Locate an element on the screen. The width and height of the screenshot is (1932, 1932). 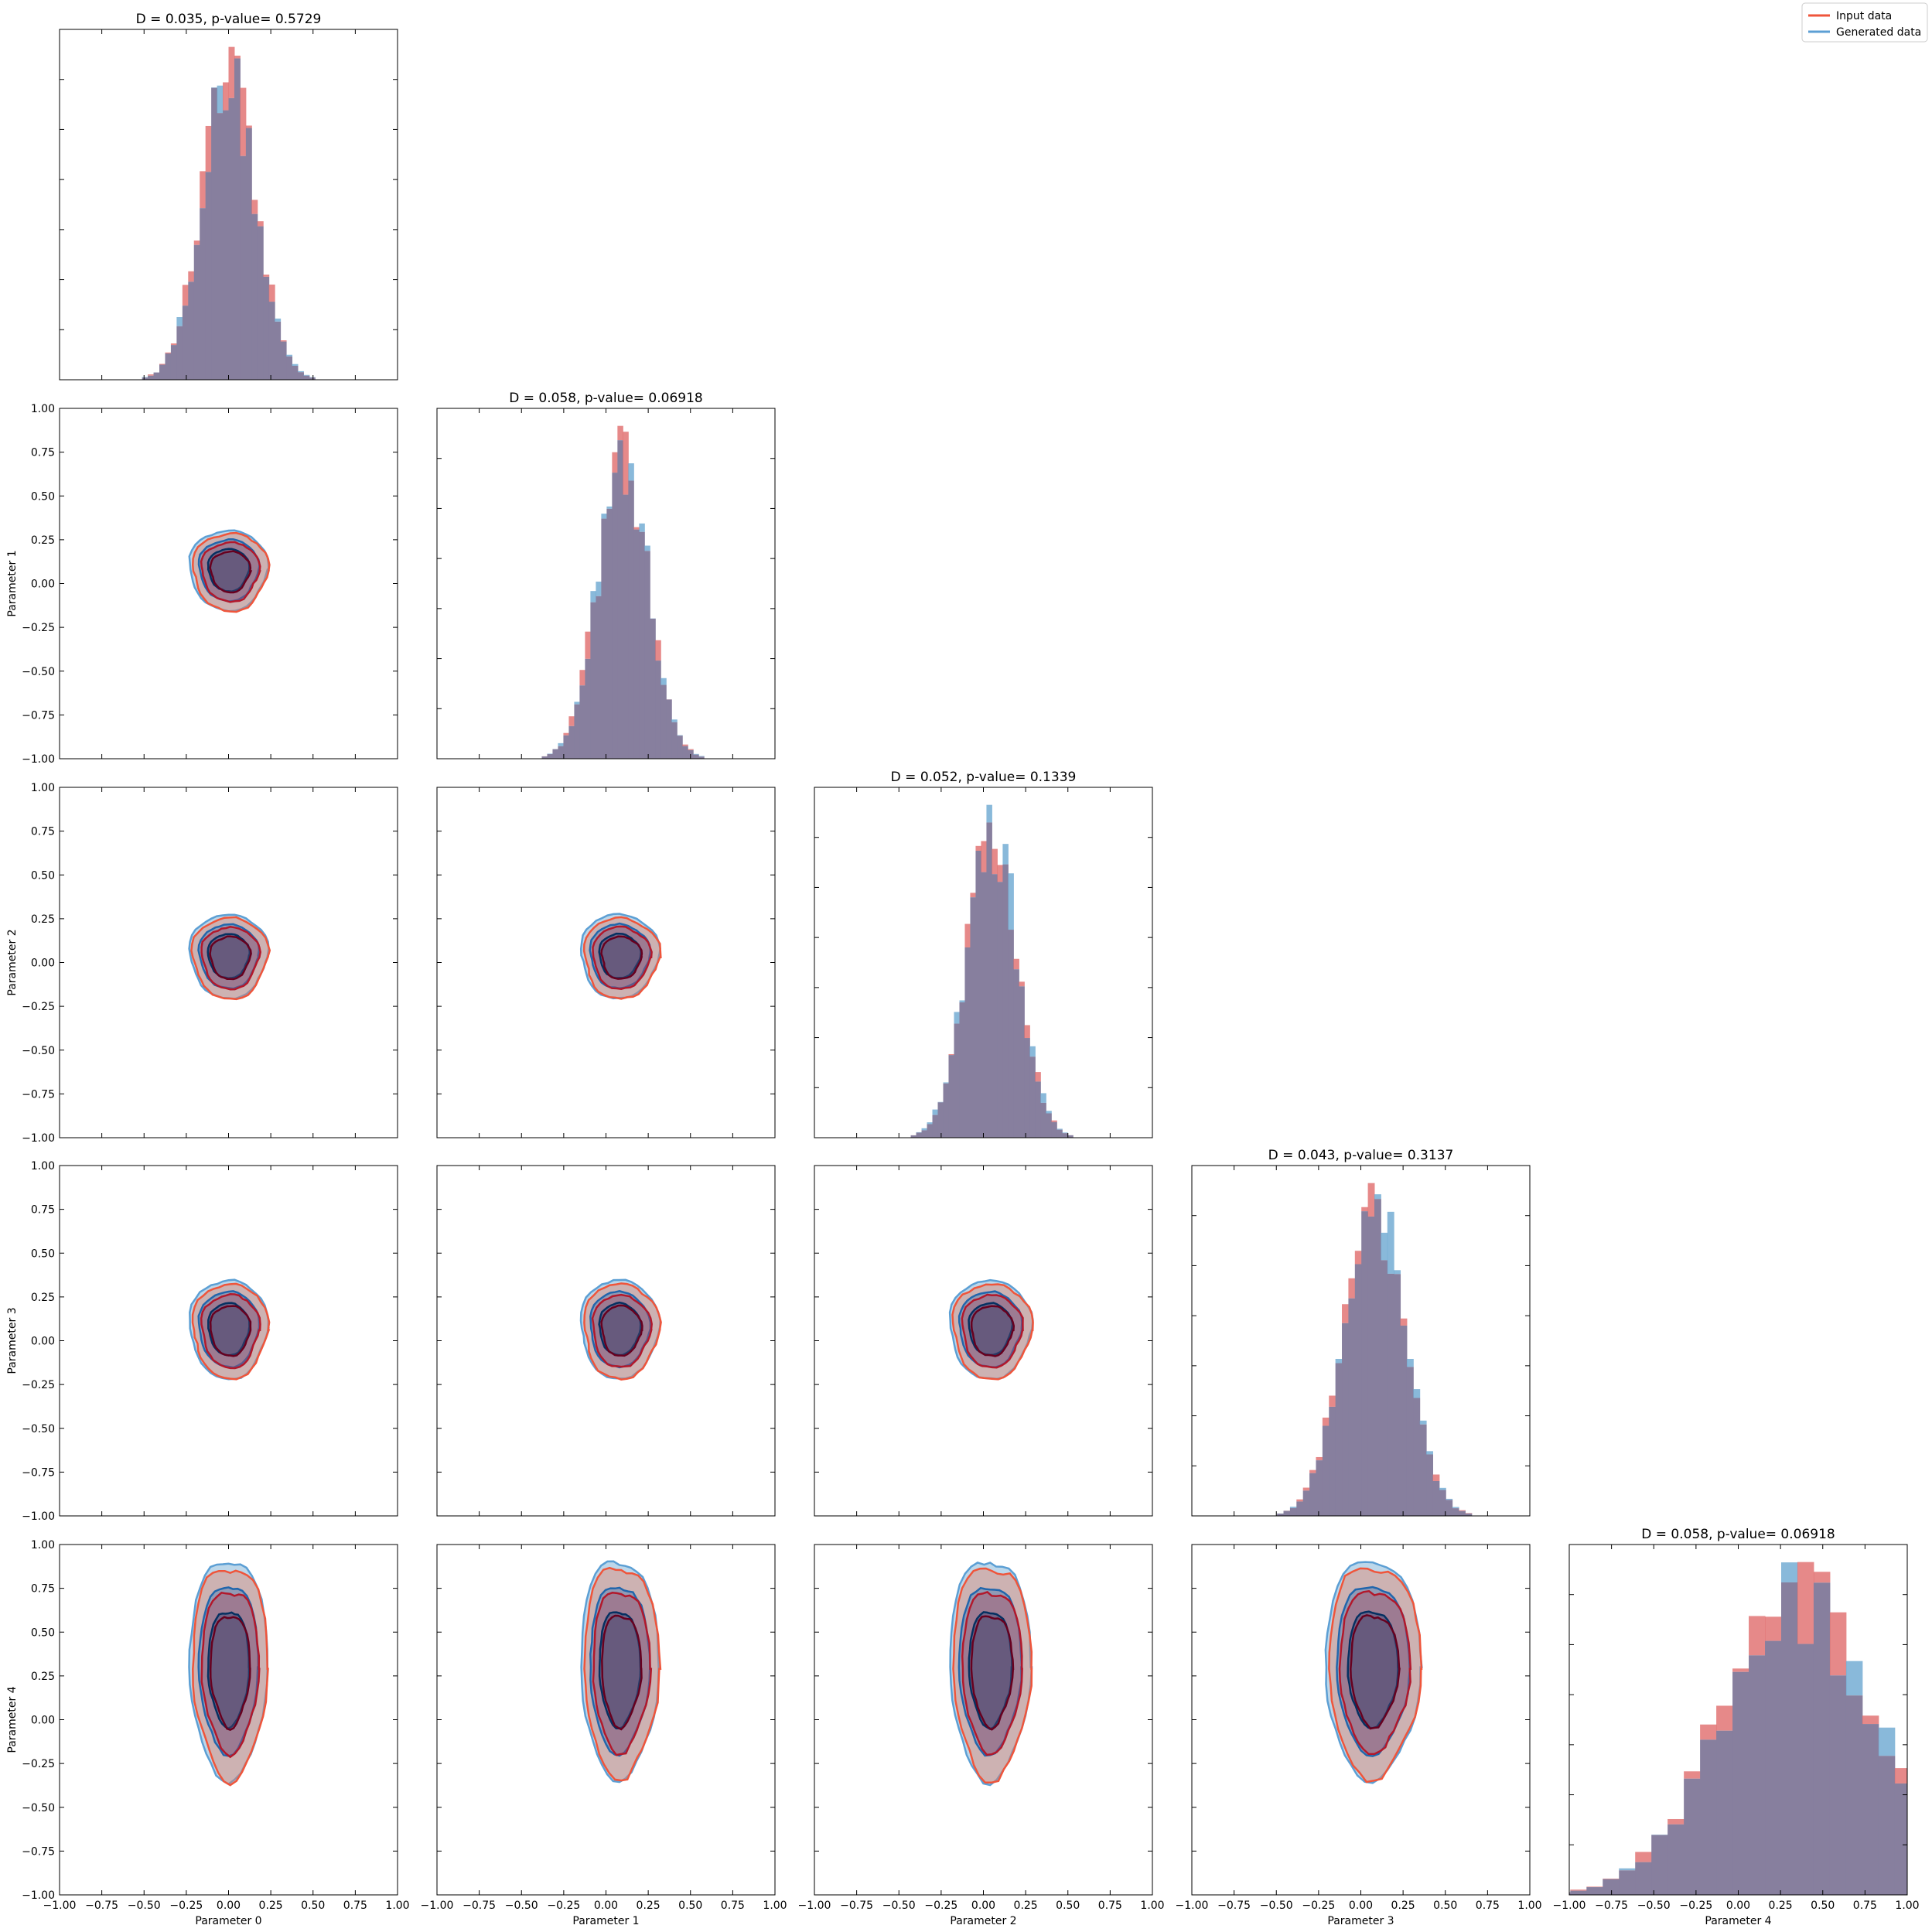
x-tick-label: −1.00 is located at coordinates (60, 1906).